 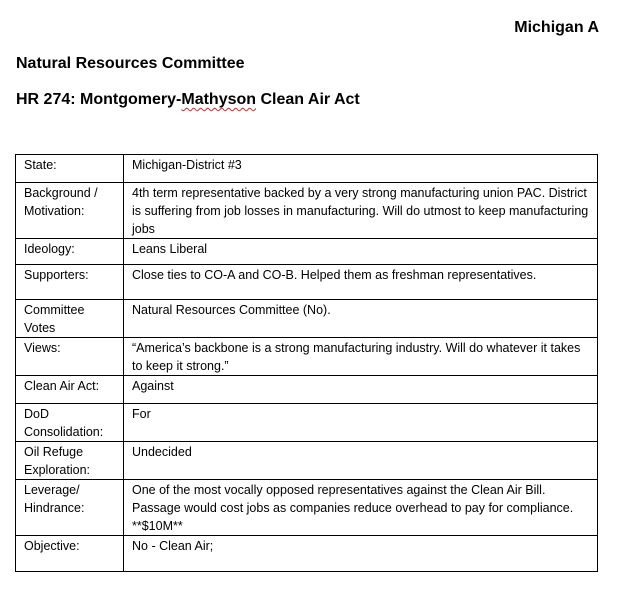 What do you see at coordinates (69, 251) in the screenshot?
I see `row-label: Ideology:` at bounding box center [69, 251].